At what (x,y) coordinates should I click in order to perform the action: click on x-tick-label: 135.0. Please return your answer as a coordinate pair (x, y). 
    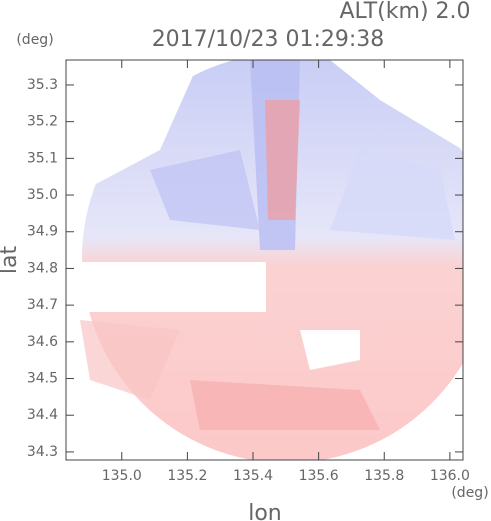
    Looking at the image, I should click on (122, 476).